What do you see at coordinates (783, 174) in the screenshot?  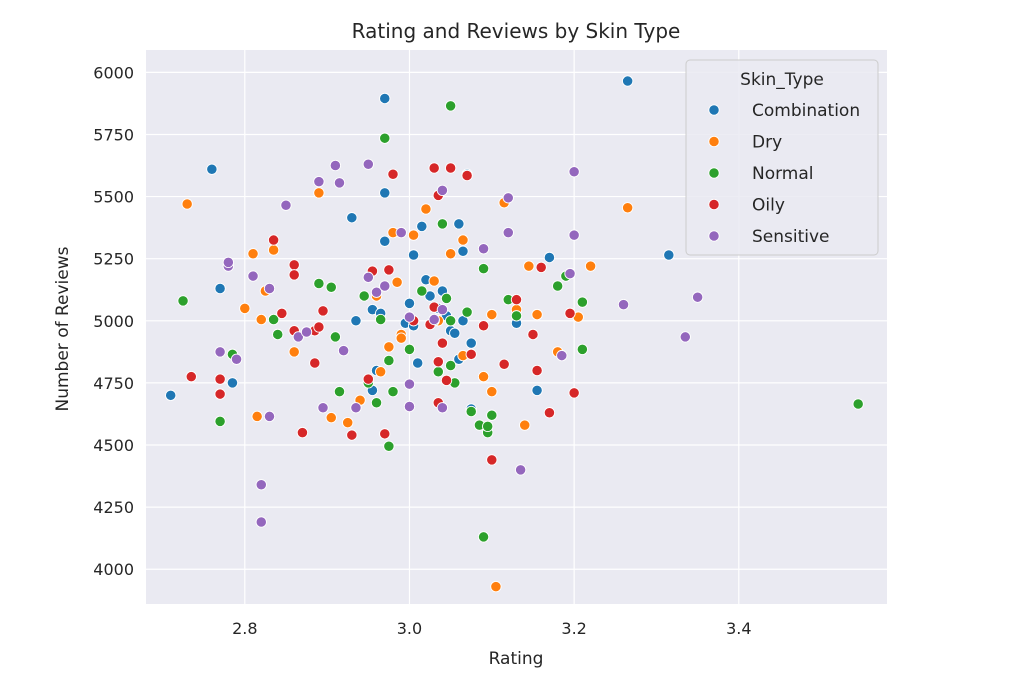 I see `legend-label-normal: Normal` at bounding box center [783, 174].